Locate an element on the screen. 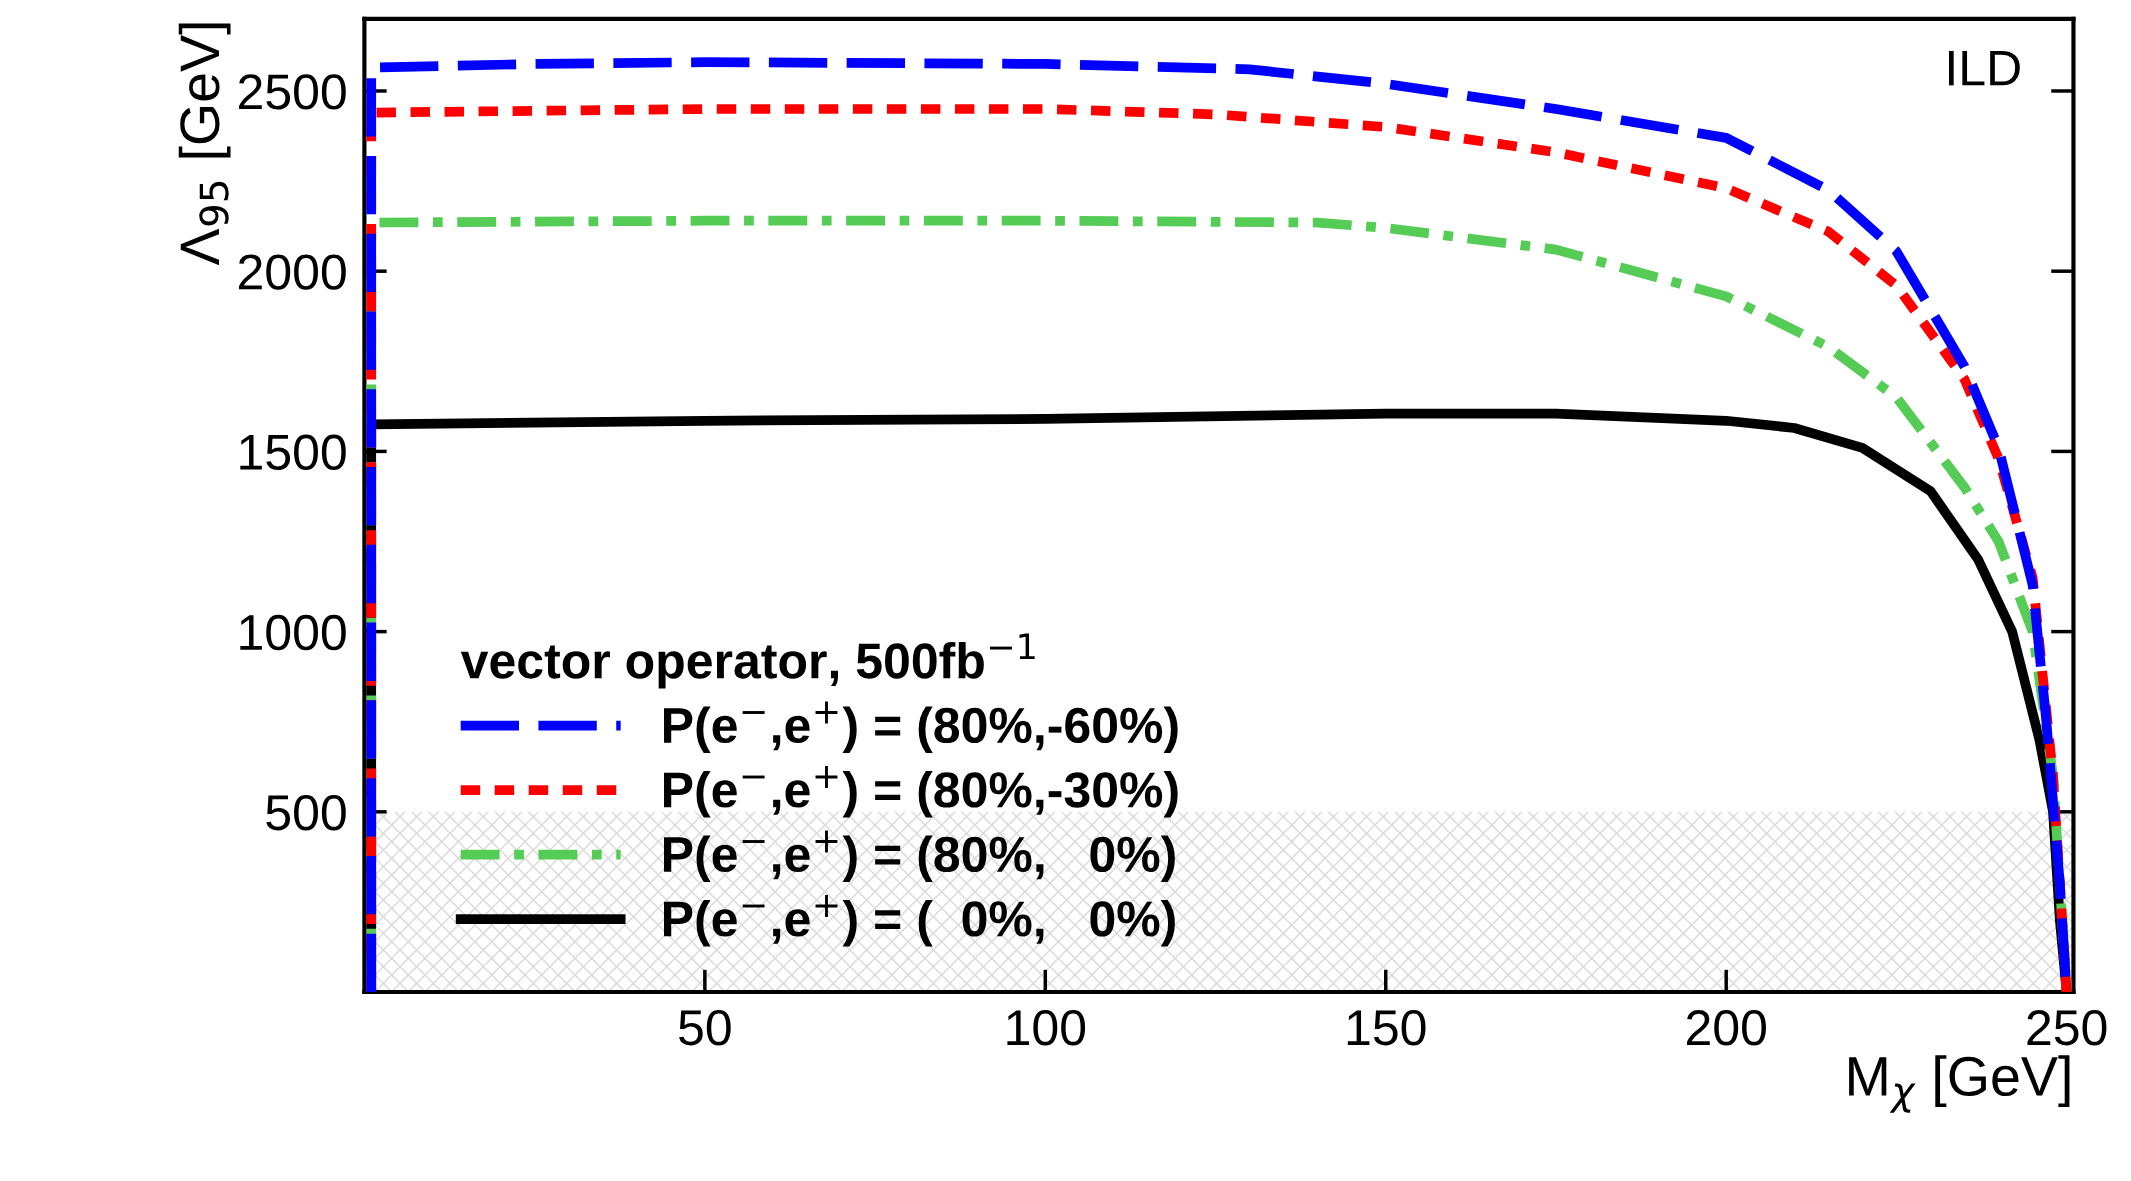 Image resolution: width=2131 pixels, height=1181 pixels. legend-label: P(e$^{−}$,e$^{+}$) = (80%,-60%) is located at coordinates (921, 727).